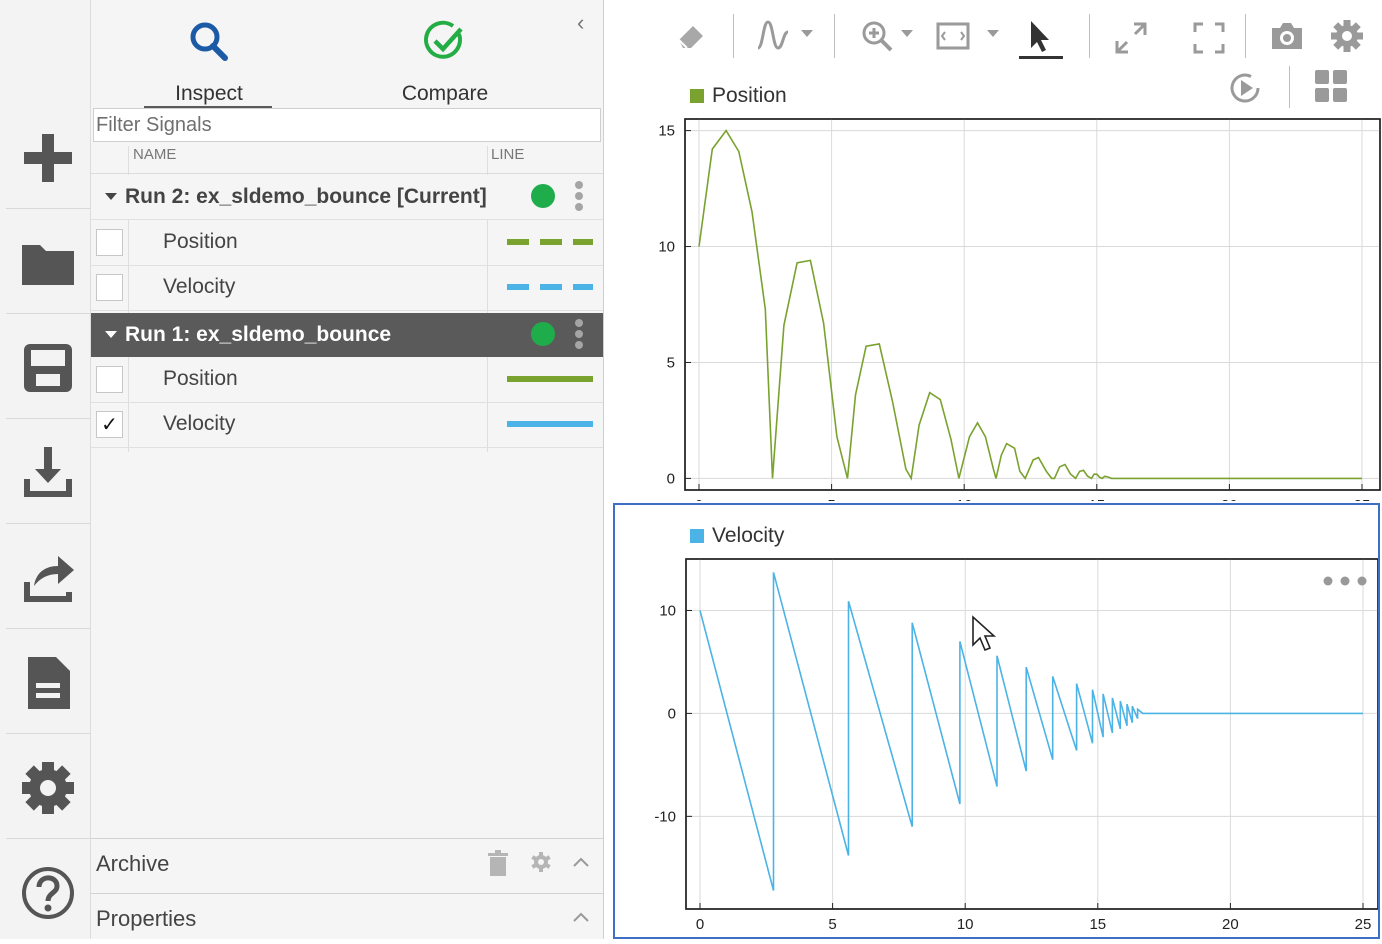  Describe the element at coordinates (443, 39) in the screenshot. I see `check-circle-icon` at that location.